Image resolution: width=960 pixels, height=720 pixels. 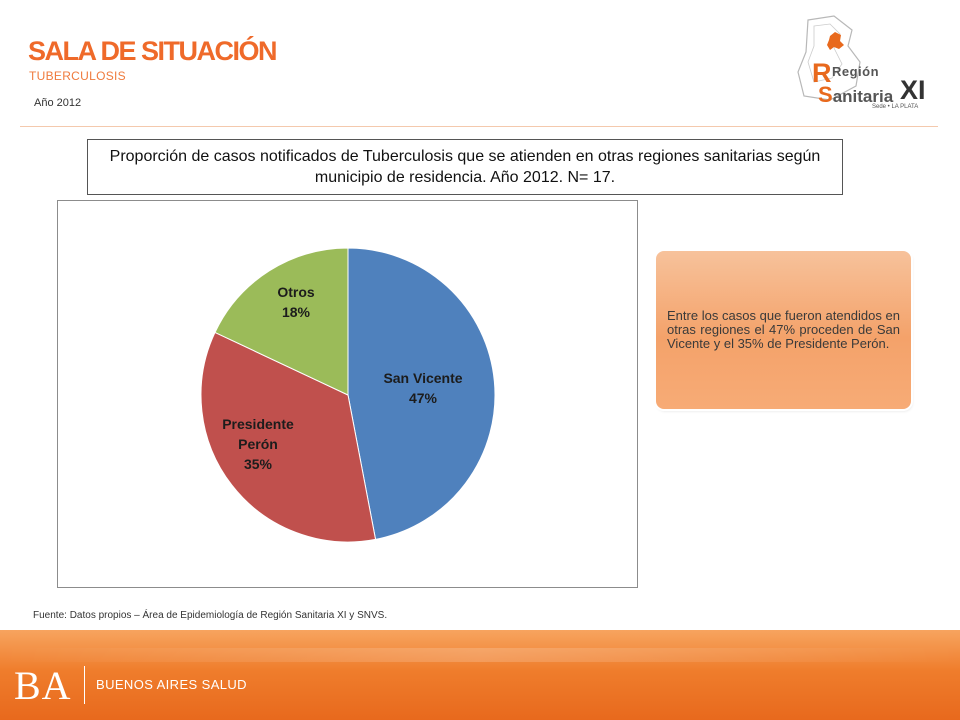 What do you see at coordinates (822, 73) in the screenshot?
I see `logo-r-letter: R` at bounding box center [822, 73].